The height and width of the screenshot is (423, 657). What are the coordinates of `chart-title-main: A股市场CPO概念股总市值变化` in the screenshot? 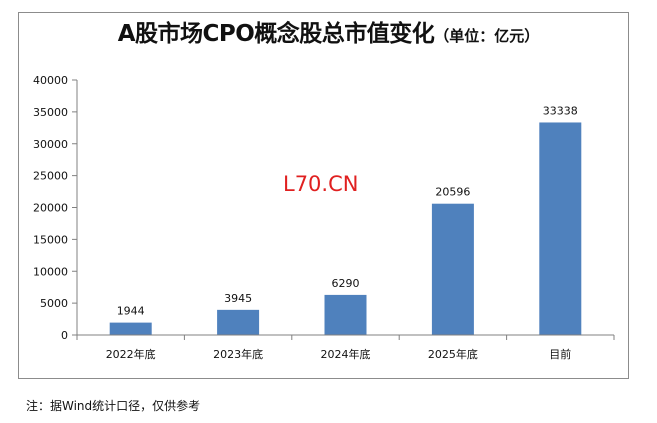 It's located at (276, 34).